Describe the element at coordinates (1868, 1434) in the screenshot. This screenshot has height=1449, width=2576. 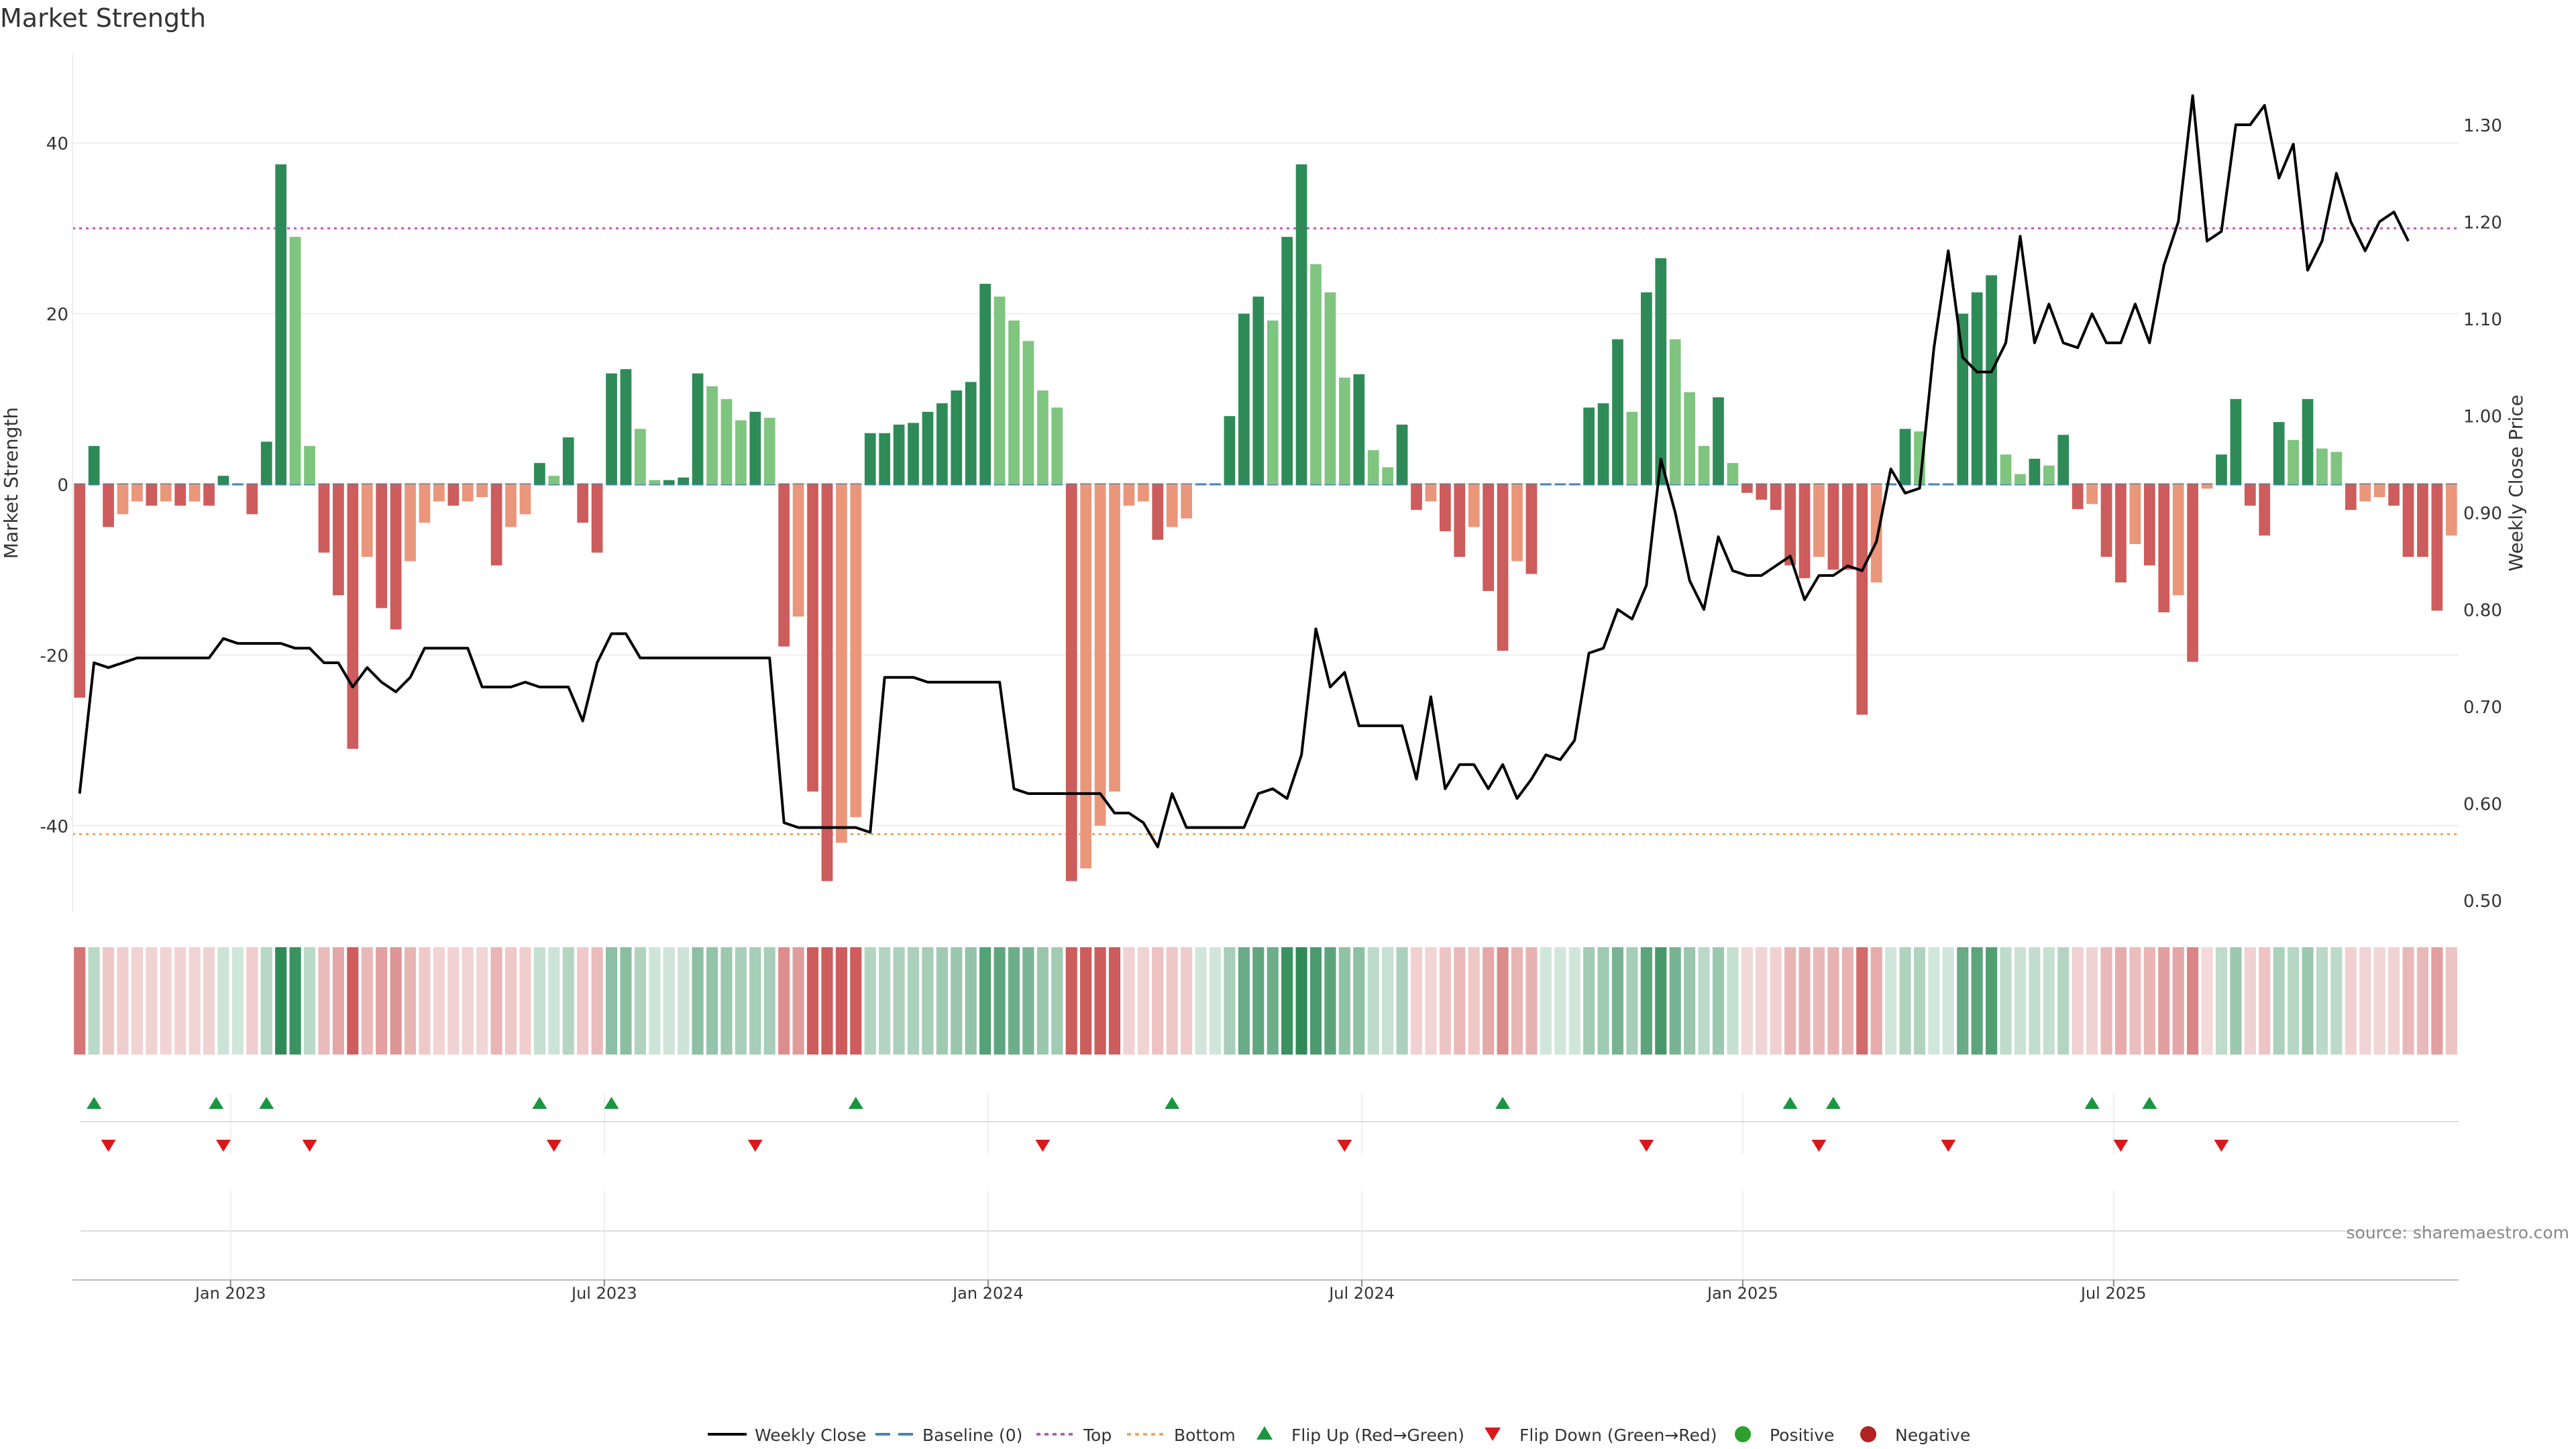
I see `legend-dot-icon` at that location.